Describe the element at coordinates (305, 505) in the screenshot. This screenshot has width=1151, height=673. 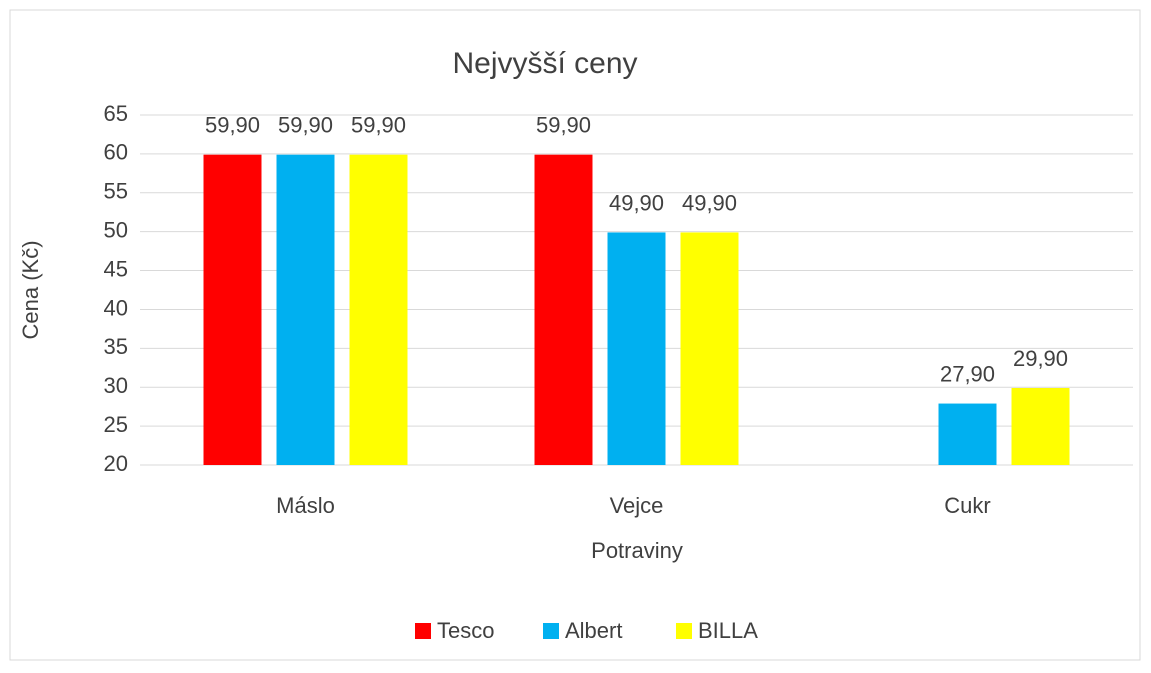
I see `x-tick-label: Máslo` at that location.